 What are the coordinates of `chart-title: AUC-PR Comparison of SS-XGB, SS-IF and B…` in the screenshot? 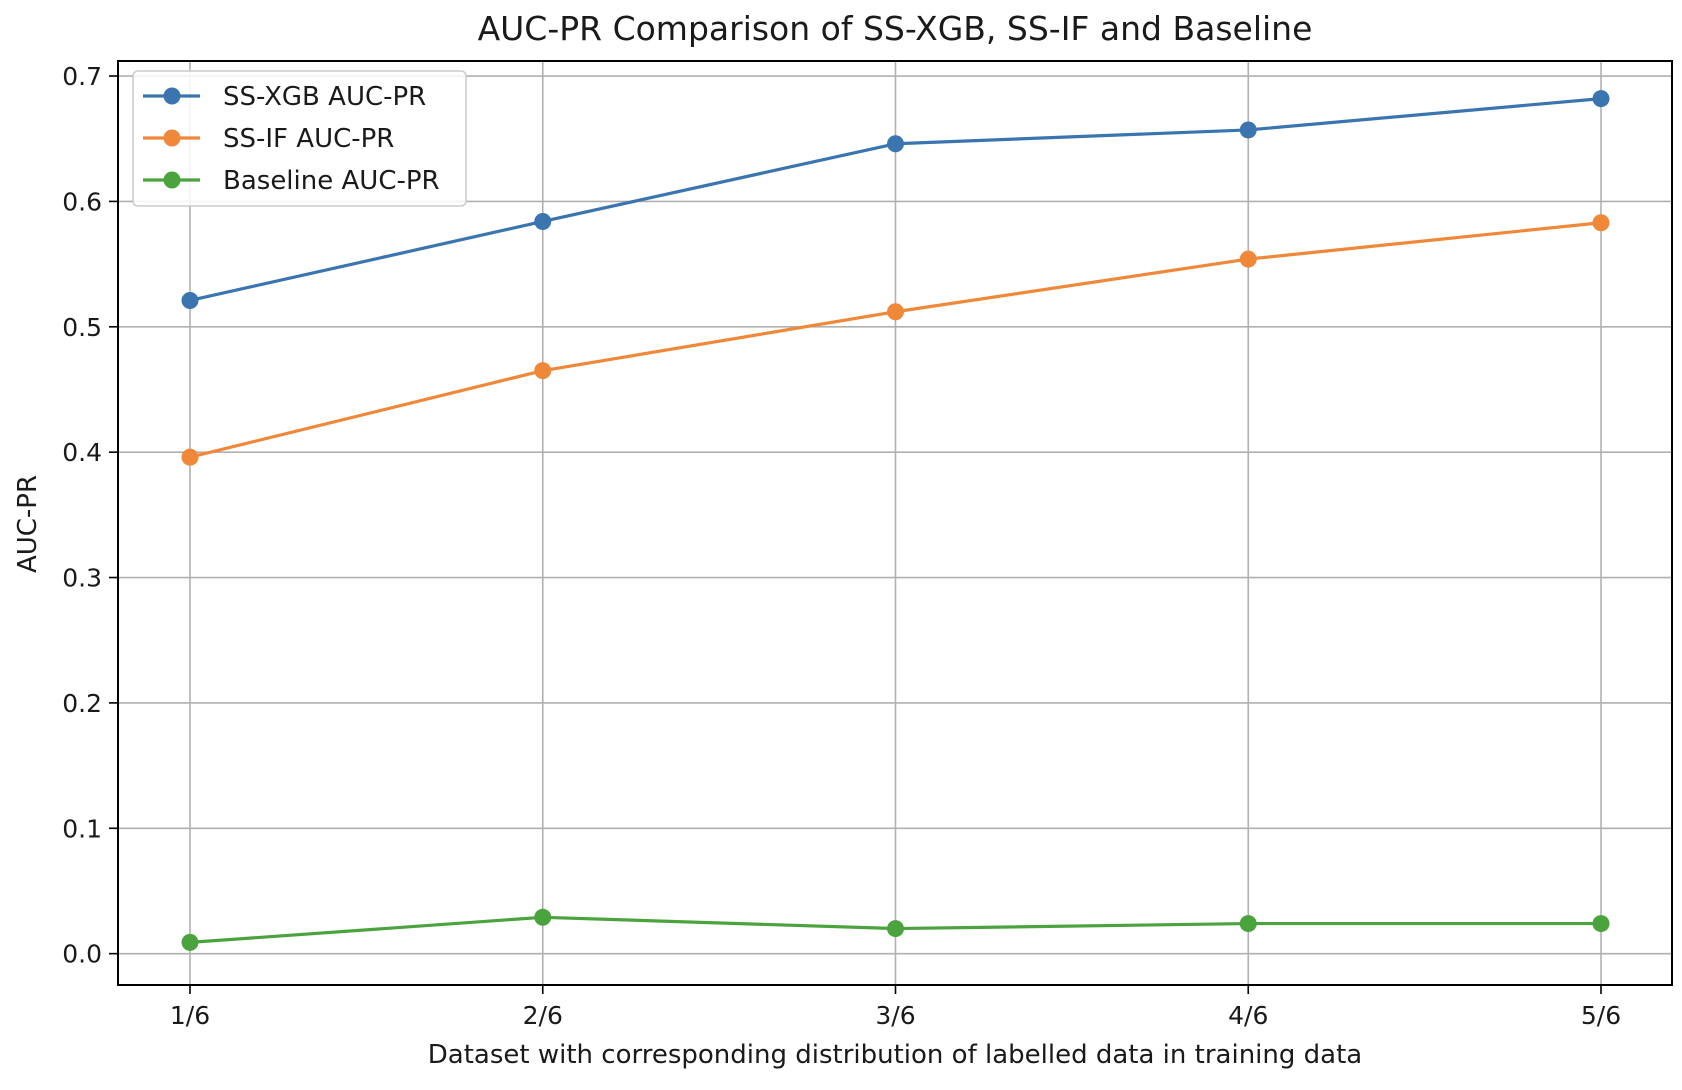 It's located at (895, 28).